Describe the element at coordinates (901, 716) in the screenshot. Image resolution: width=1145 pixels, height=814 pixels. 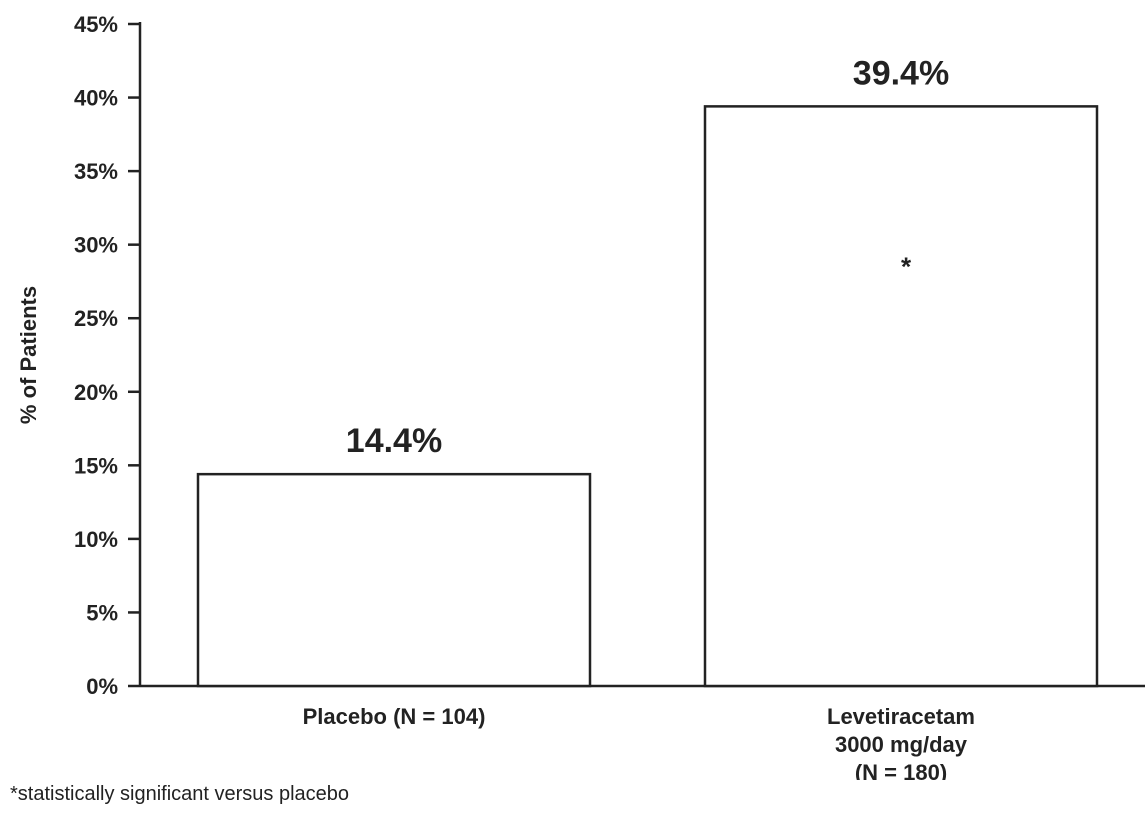
I see `x-category-label: Levetiracetam` at that location.